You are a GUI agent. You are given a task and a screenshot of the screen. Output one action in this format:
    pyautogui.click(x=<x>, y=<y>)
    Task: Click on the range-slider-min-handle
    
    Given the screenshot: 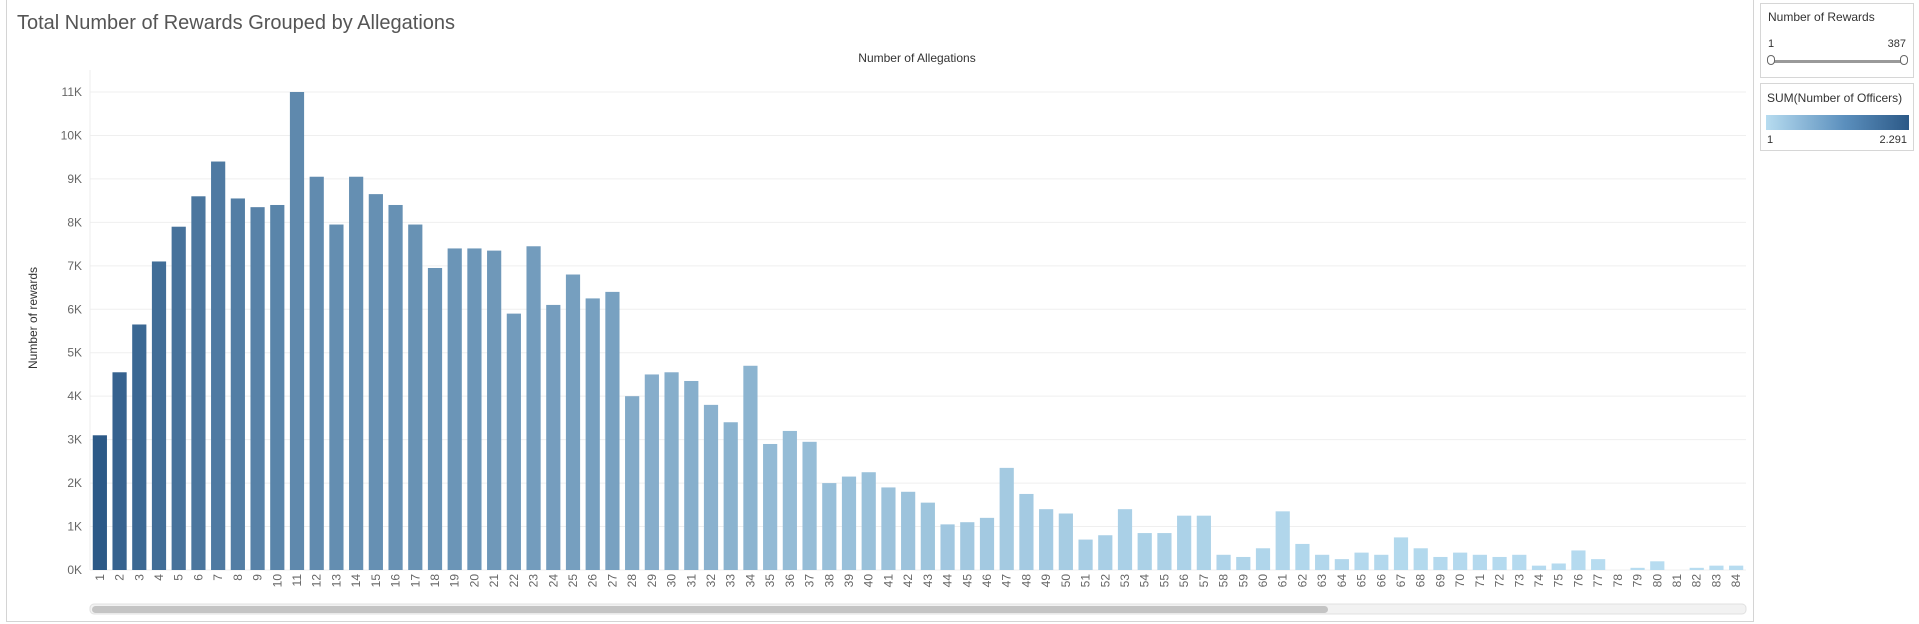 What is the action you would take?
    pyautogui.click(x=1771, y=60)
    